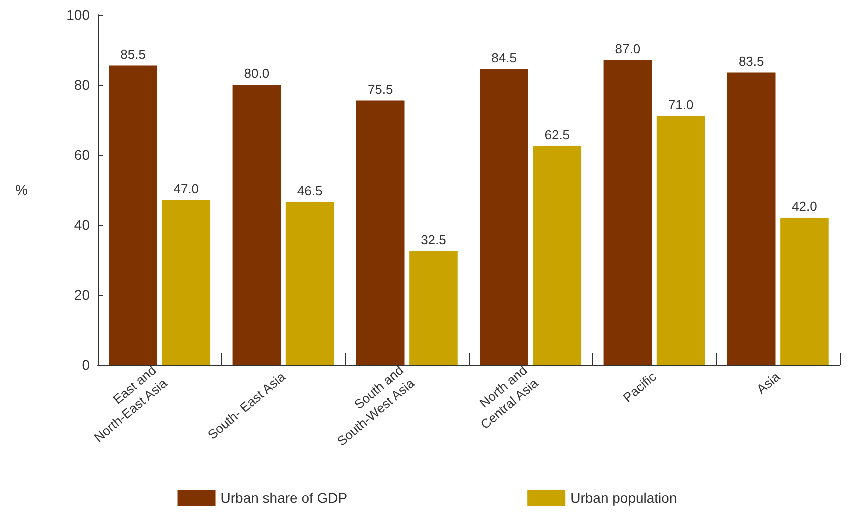 The image size is (855, 513). Describe the element at coordinates (82, 155) in the screenshot. I see `y-tick-label: 60` at that location.